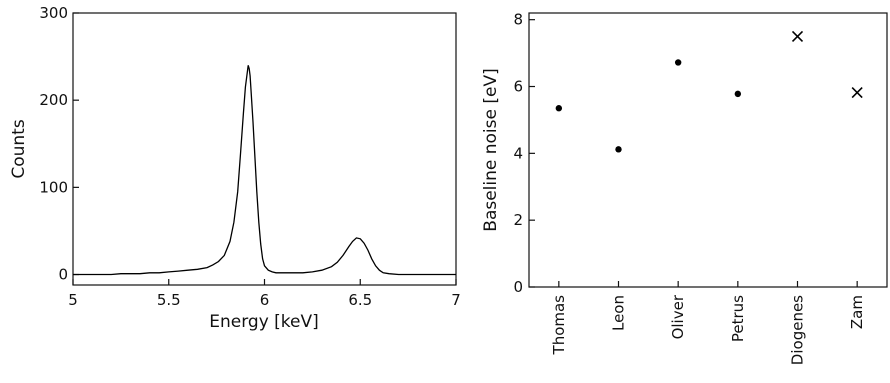 This screenshot has height=383, width=890. Describe the element at coordinates (798, 330) in the screenshot. I see `noise-x-tick-label: Diogenes` at that location.